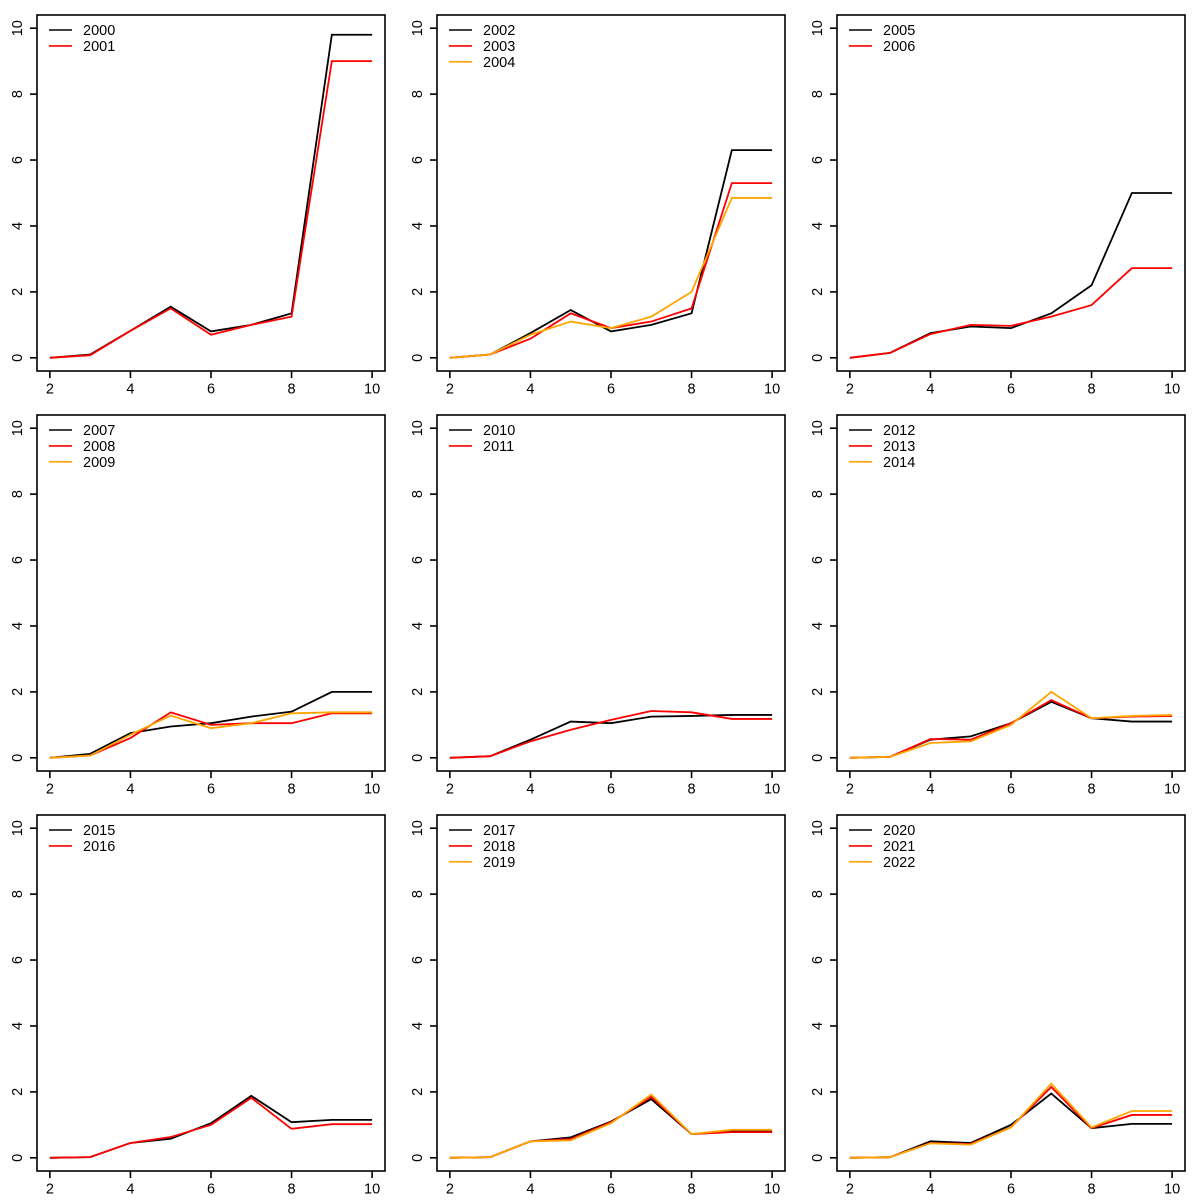 Image resolution: width=1200 pixels, height=1200 pixels. Describe the element at coordinates (211, 209) in the screenshot. I see `series-line-2001` at that location.